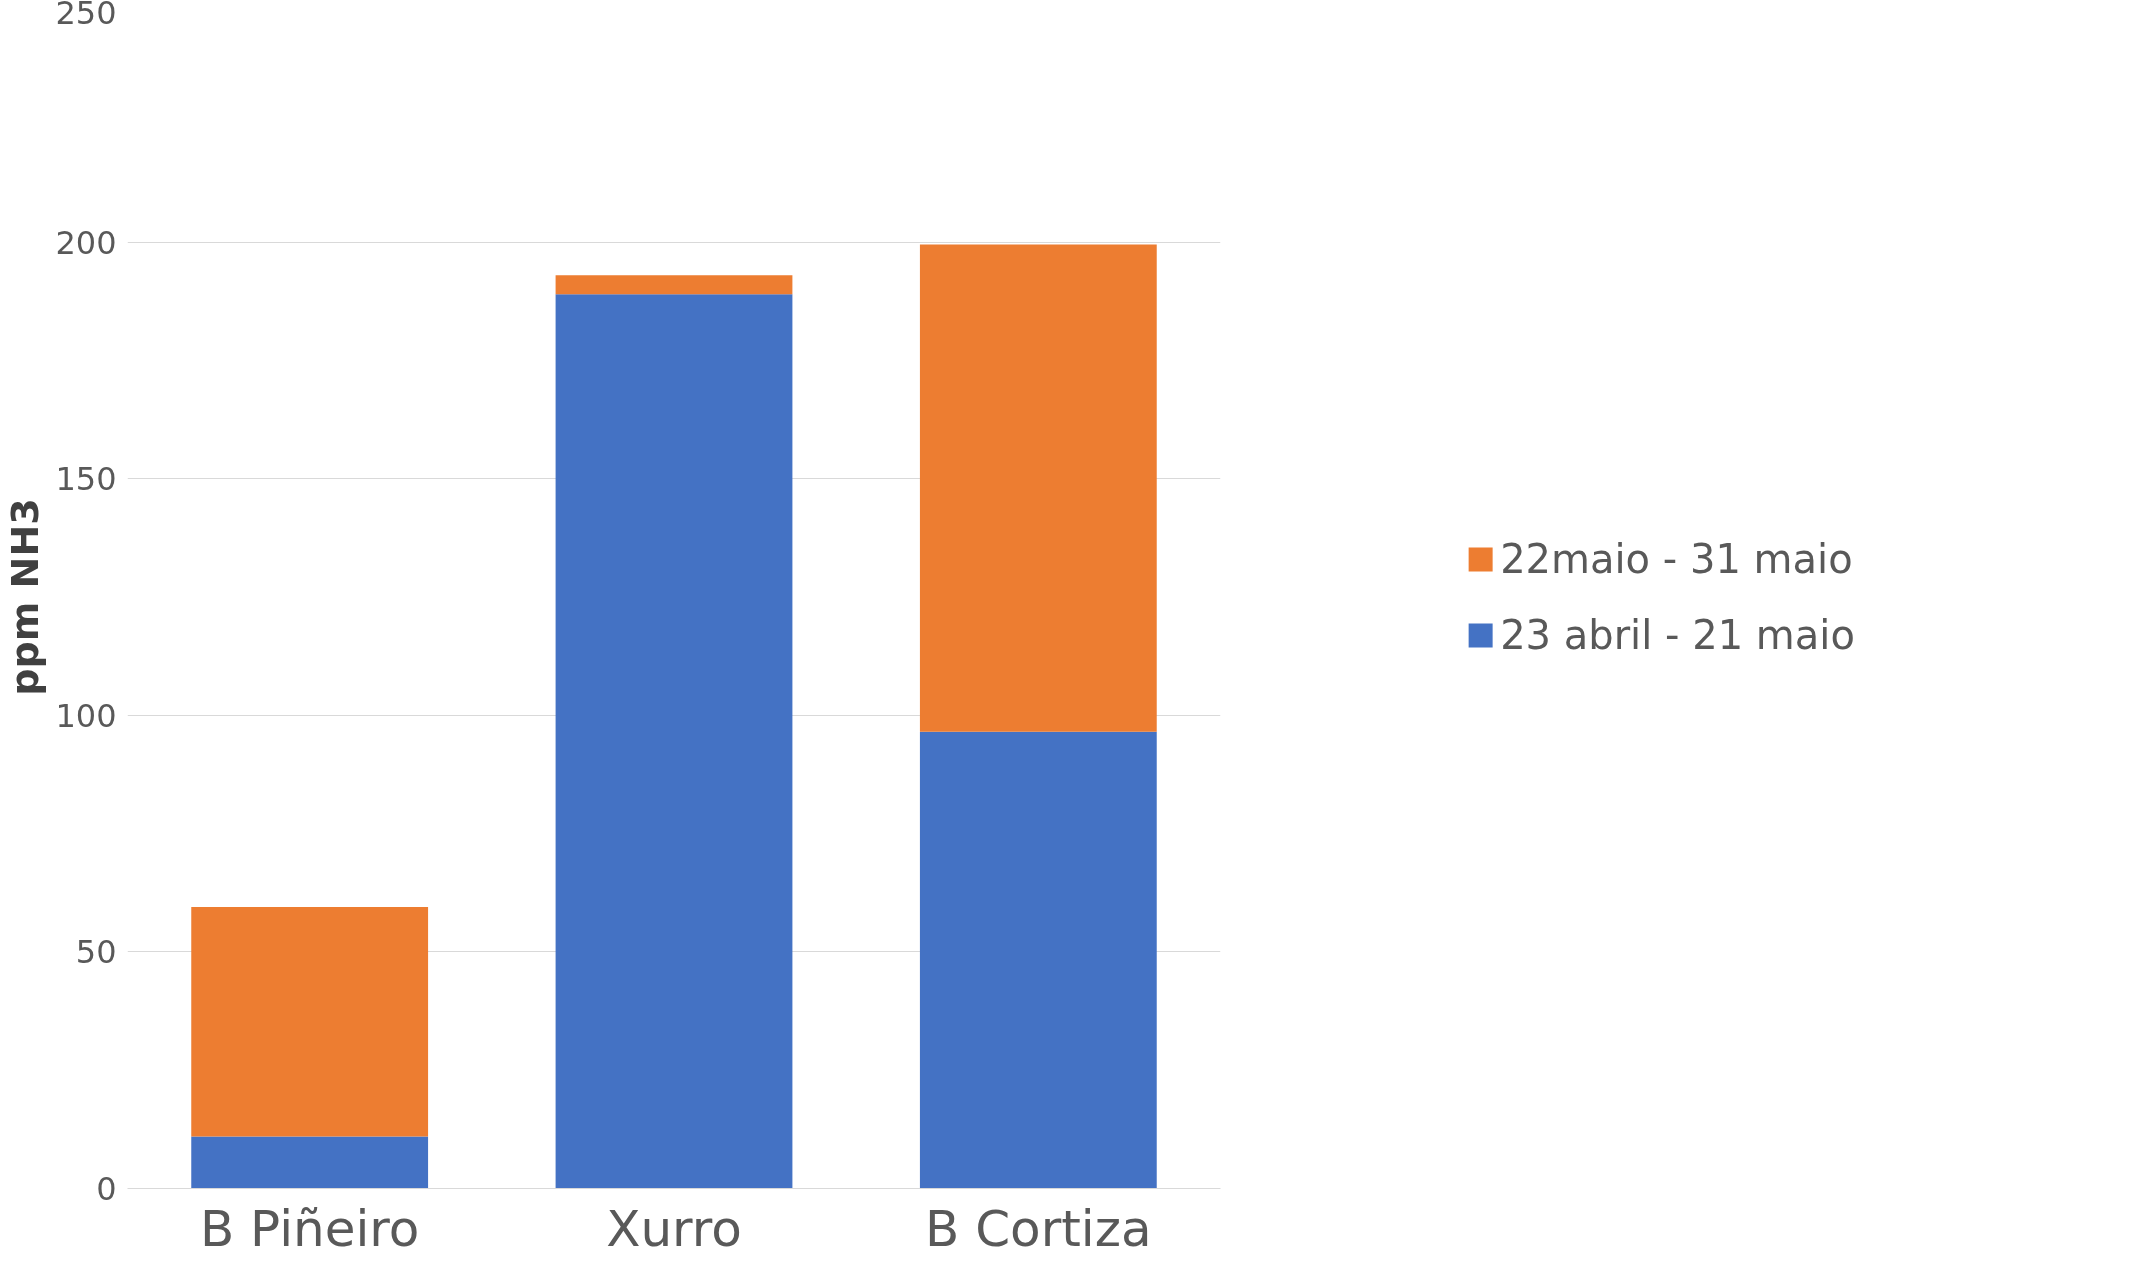 This screenshot has height=1277, width=2136. Describe the element at coordinates (86, 715) in the screenshot. I see `y-tick-label: 100` at that location.